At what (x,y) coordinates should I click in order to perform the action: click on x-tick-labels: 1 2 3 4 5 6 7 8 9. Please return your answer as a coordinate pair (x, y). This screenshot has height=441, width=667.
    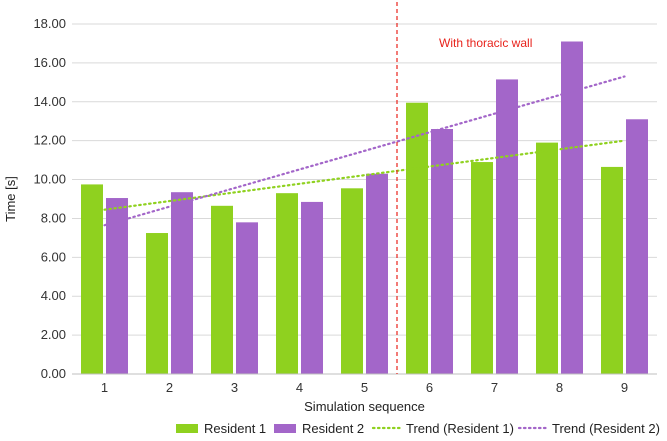
    Looking at the image, I should click on (364, 387).